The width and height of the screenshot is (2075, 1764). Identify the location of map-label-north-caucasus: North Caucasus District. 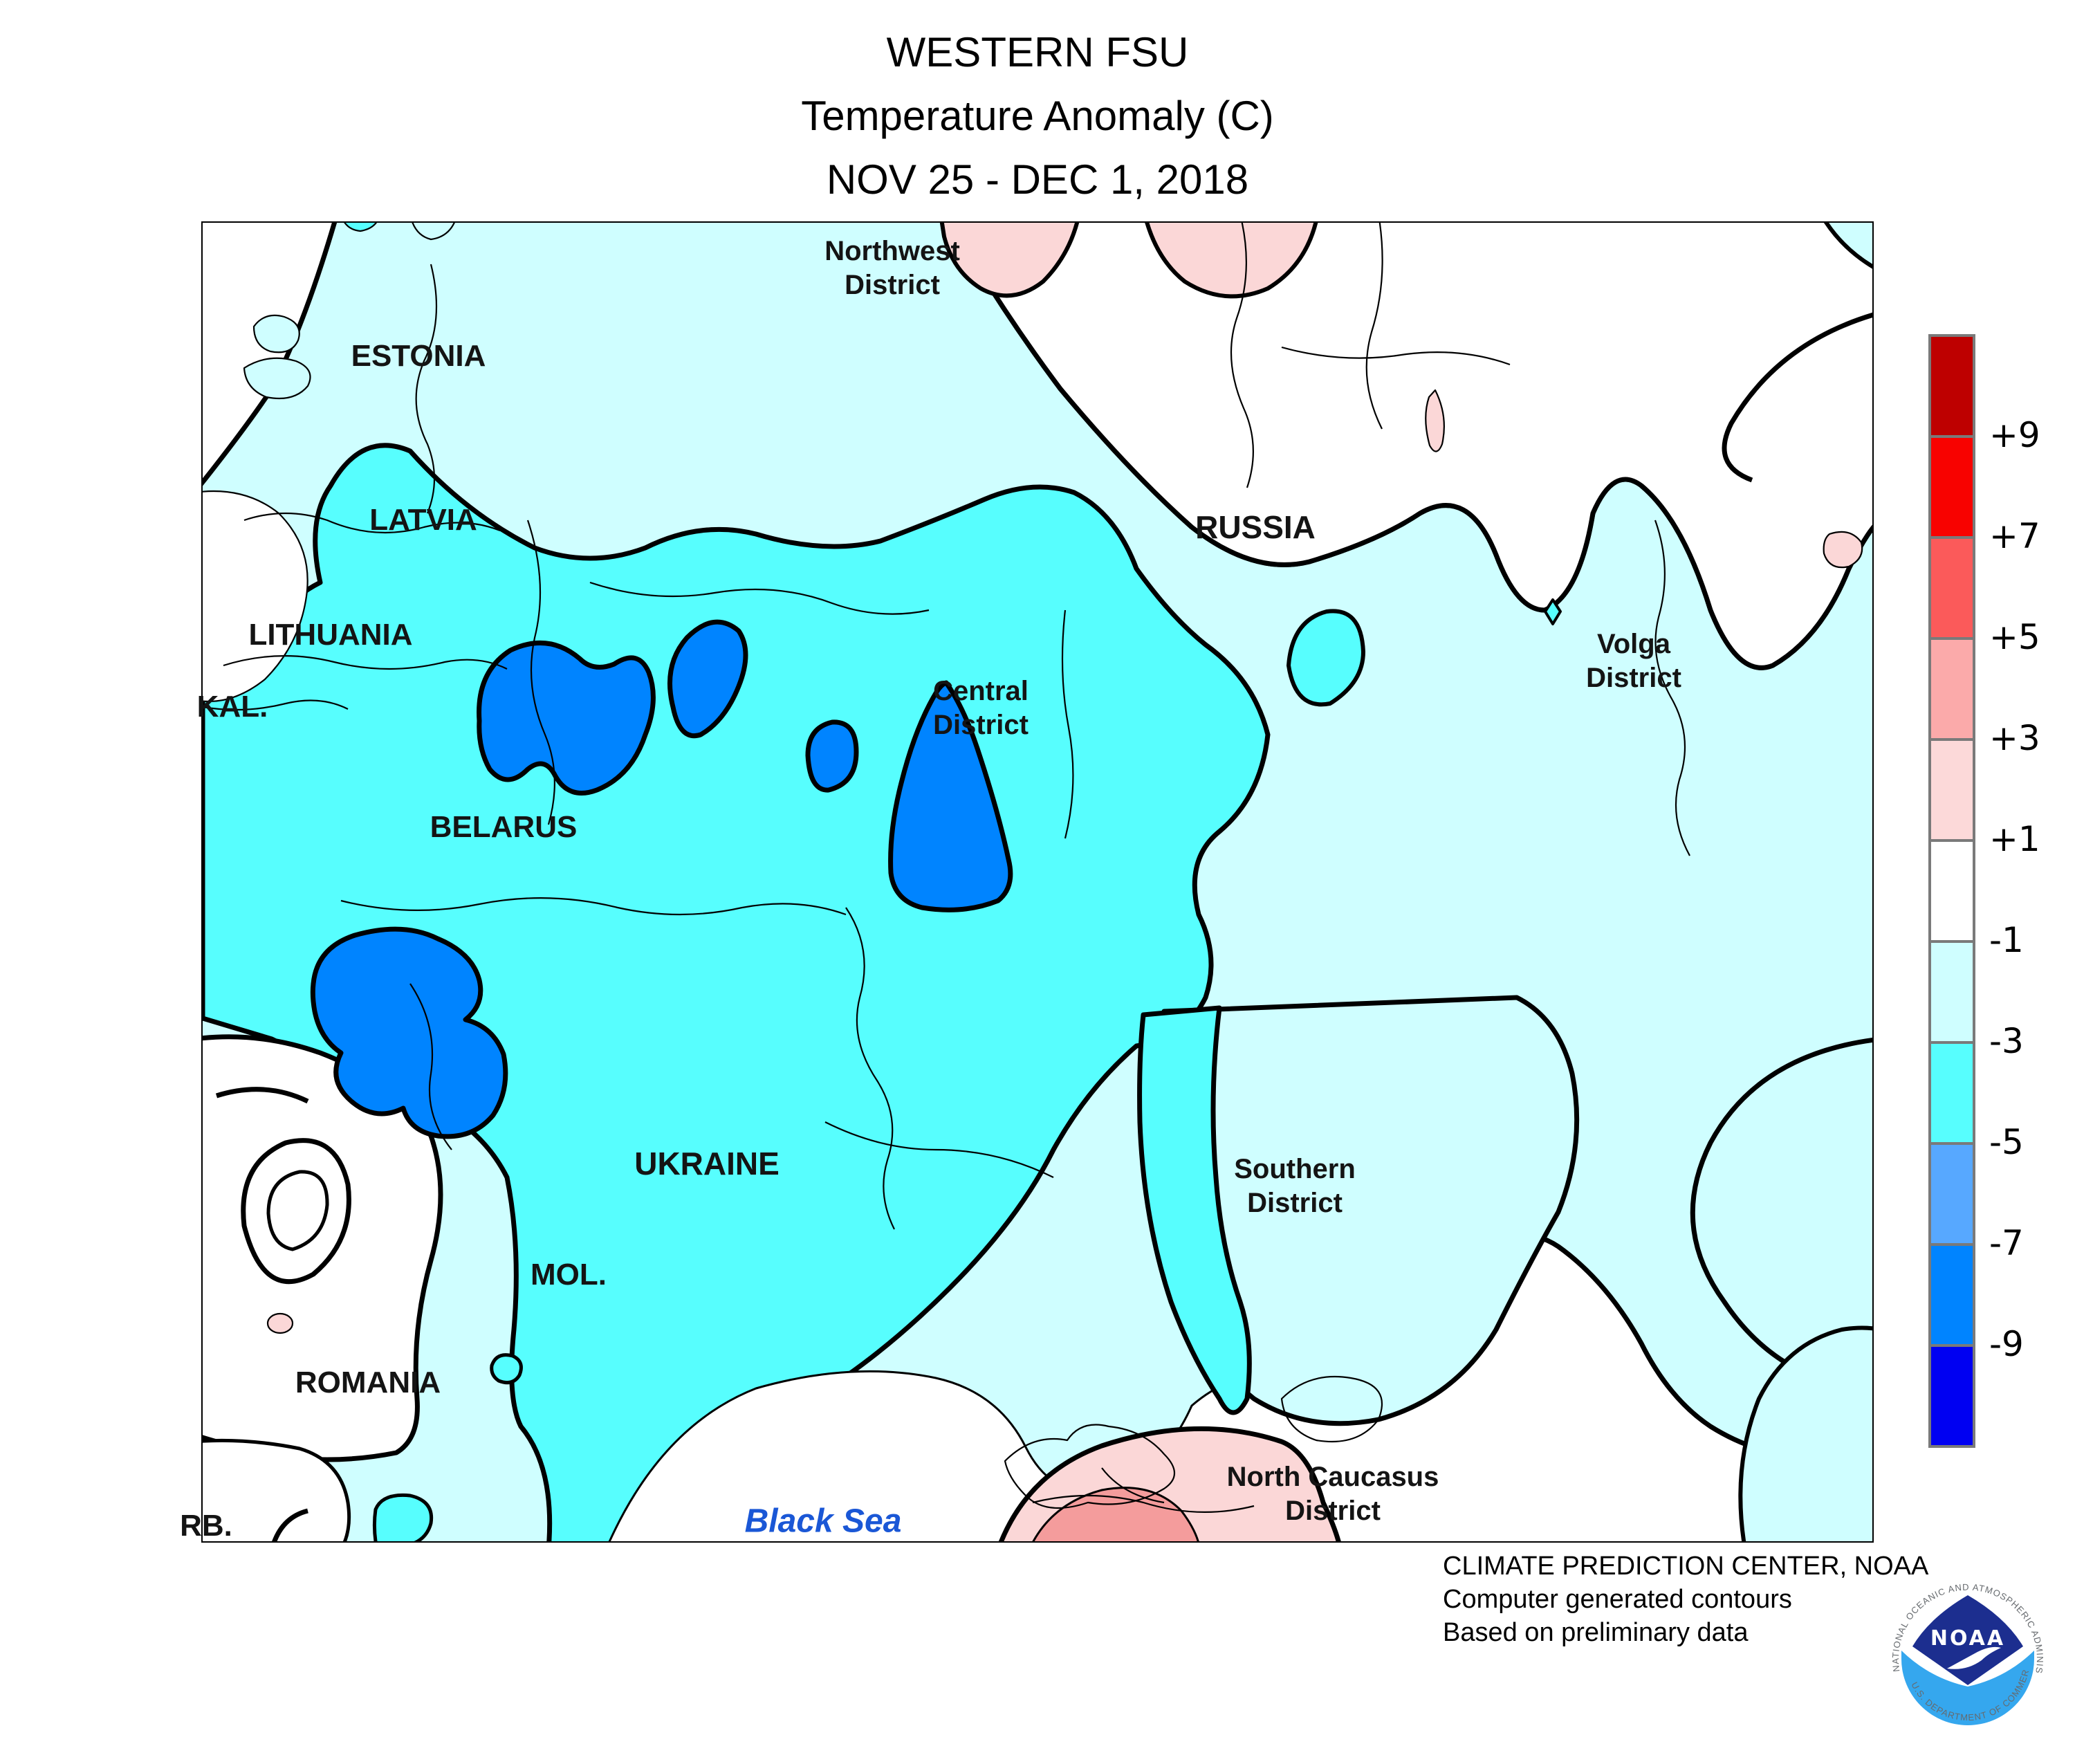
(1332, 1494).